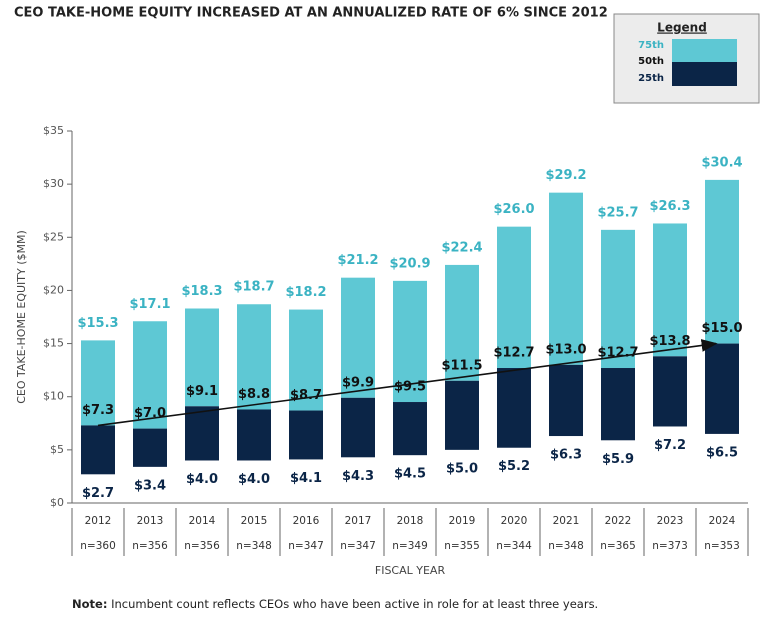 This screenshot has height=619, width=764. Describe the element at coordinates (149, 304) in the screenshot. I see `value-label: $17.1` at that location.